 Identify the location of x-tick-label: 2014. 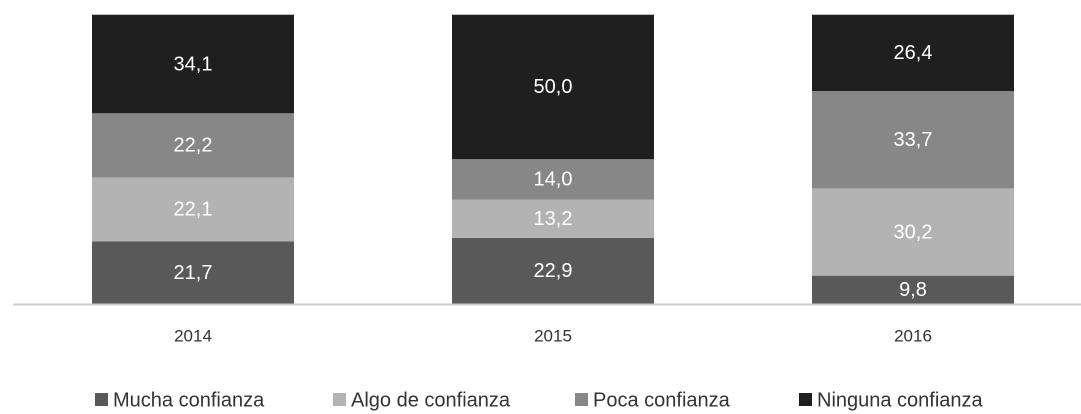
(193, 335).